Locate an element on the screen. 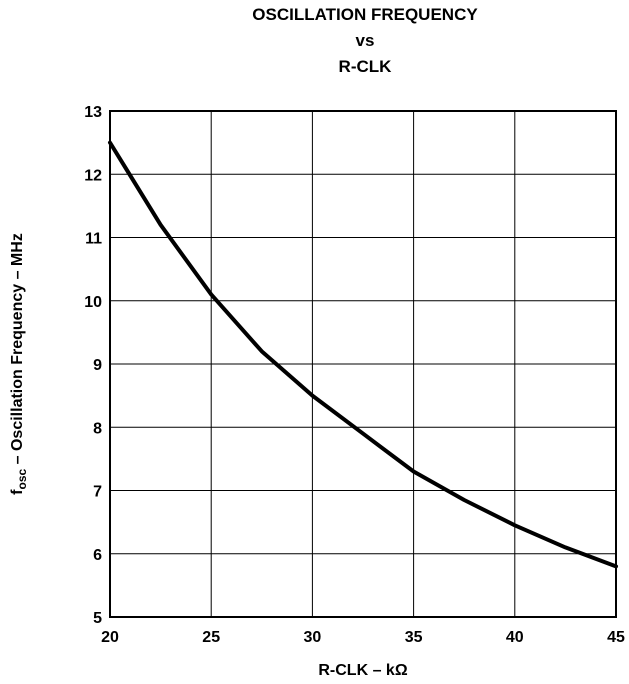  x-tick-label: 20 is located at coordinates (110, 637).